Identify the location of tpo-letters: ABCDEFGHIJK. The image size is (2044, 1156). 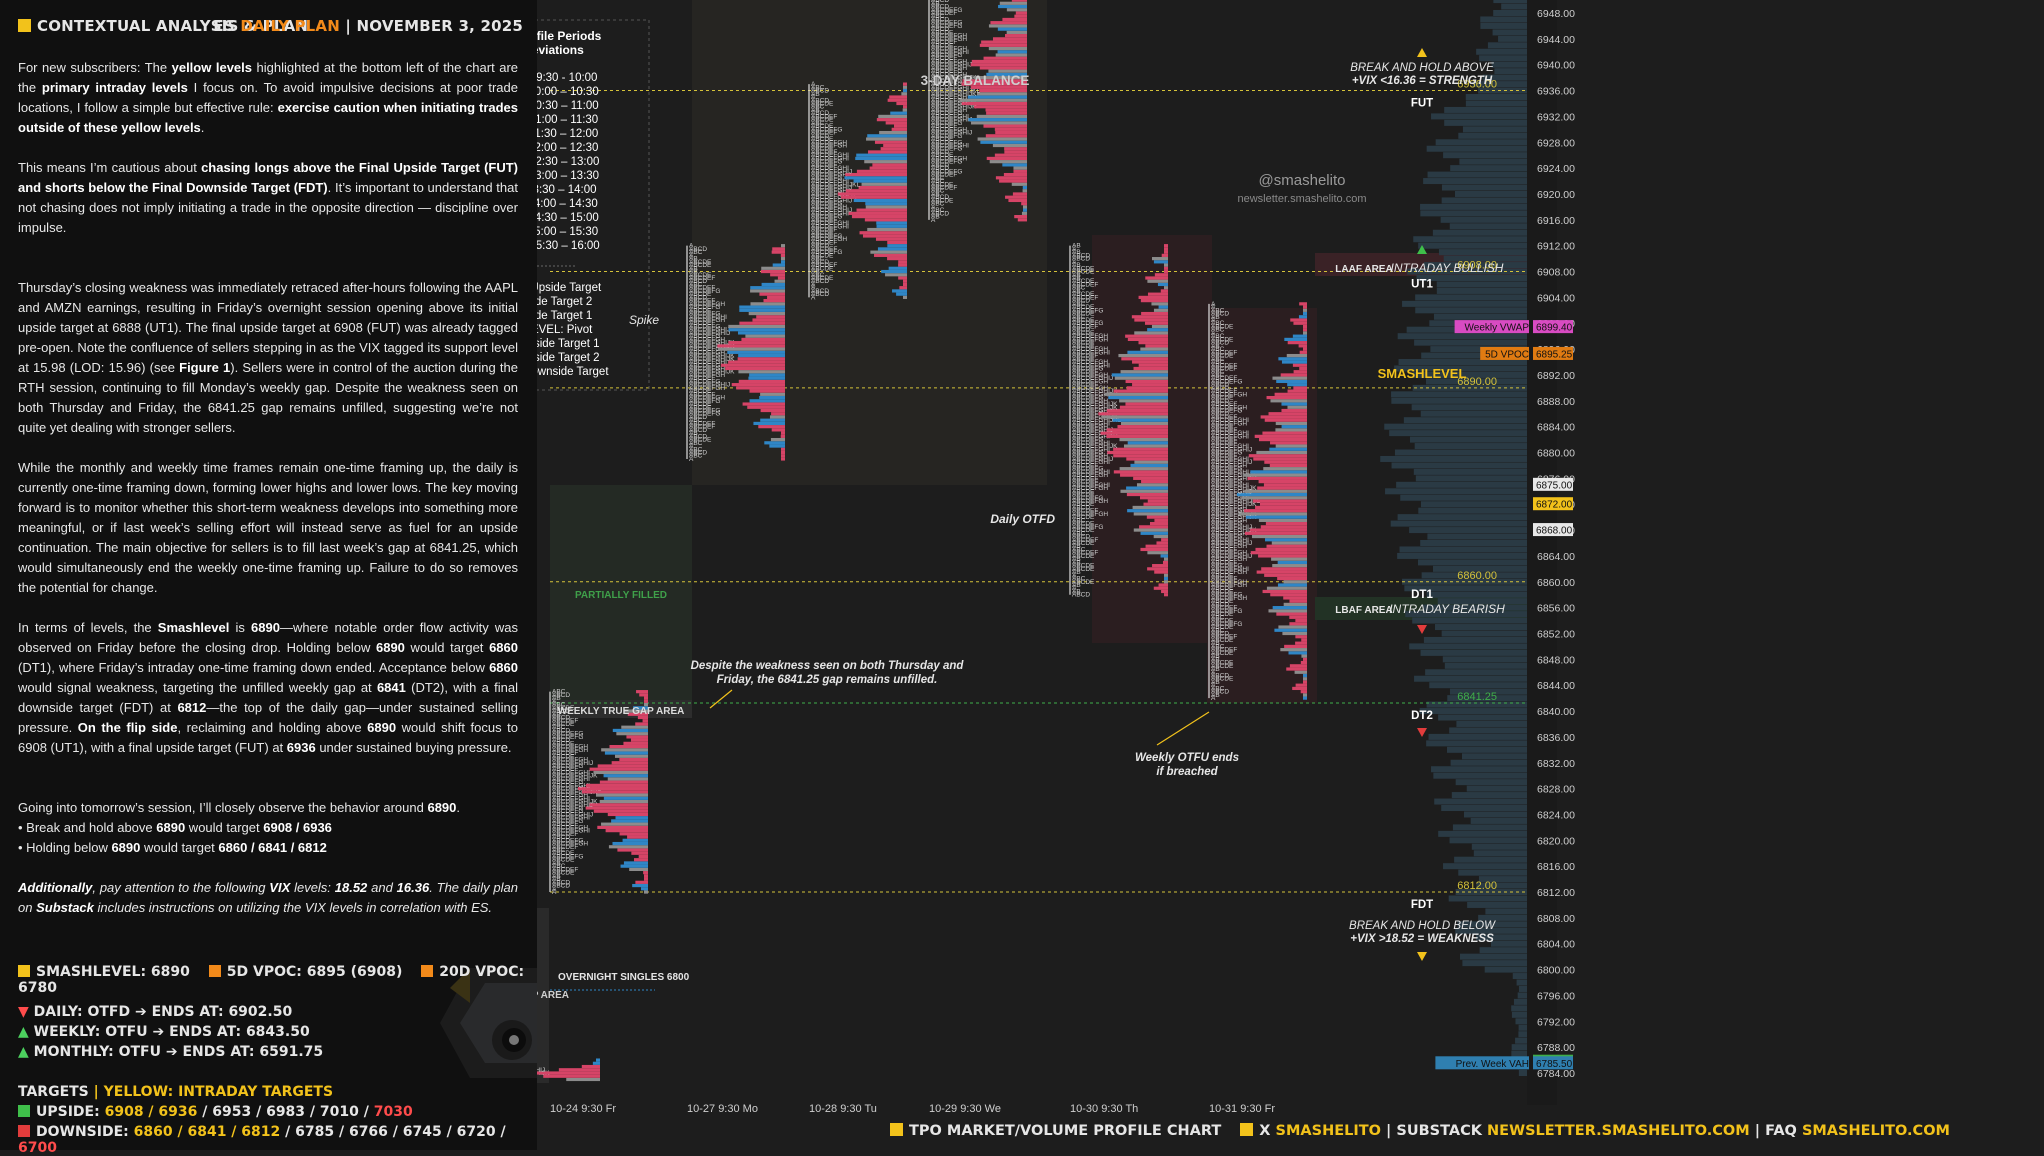
(954, 78).